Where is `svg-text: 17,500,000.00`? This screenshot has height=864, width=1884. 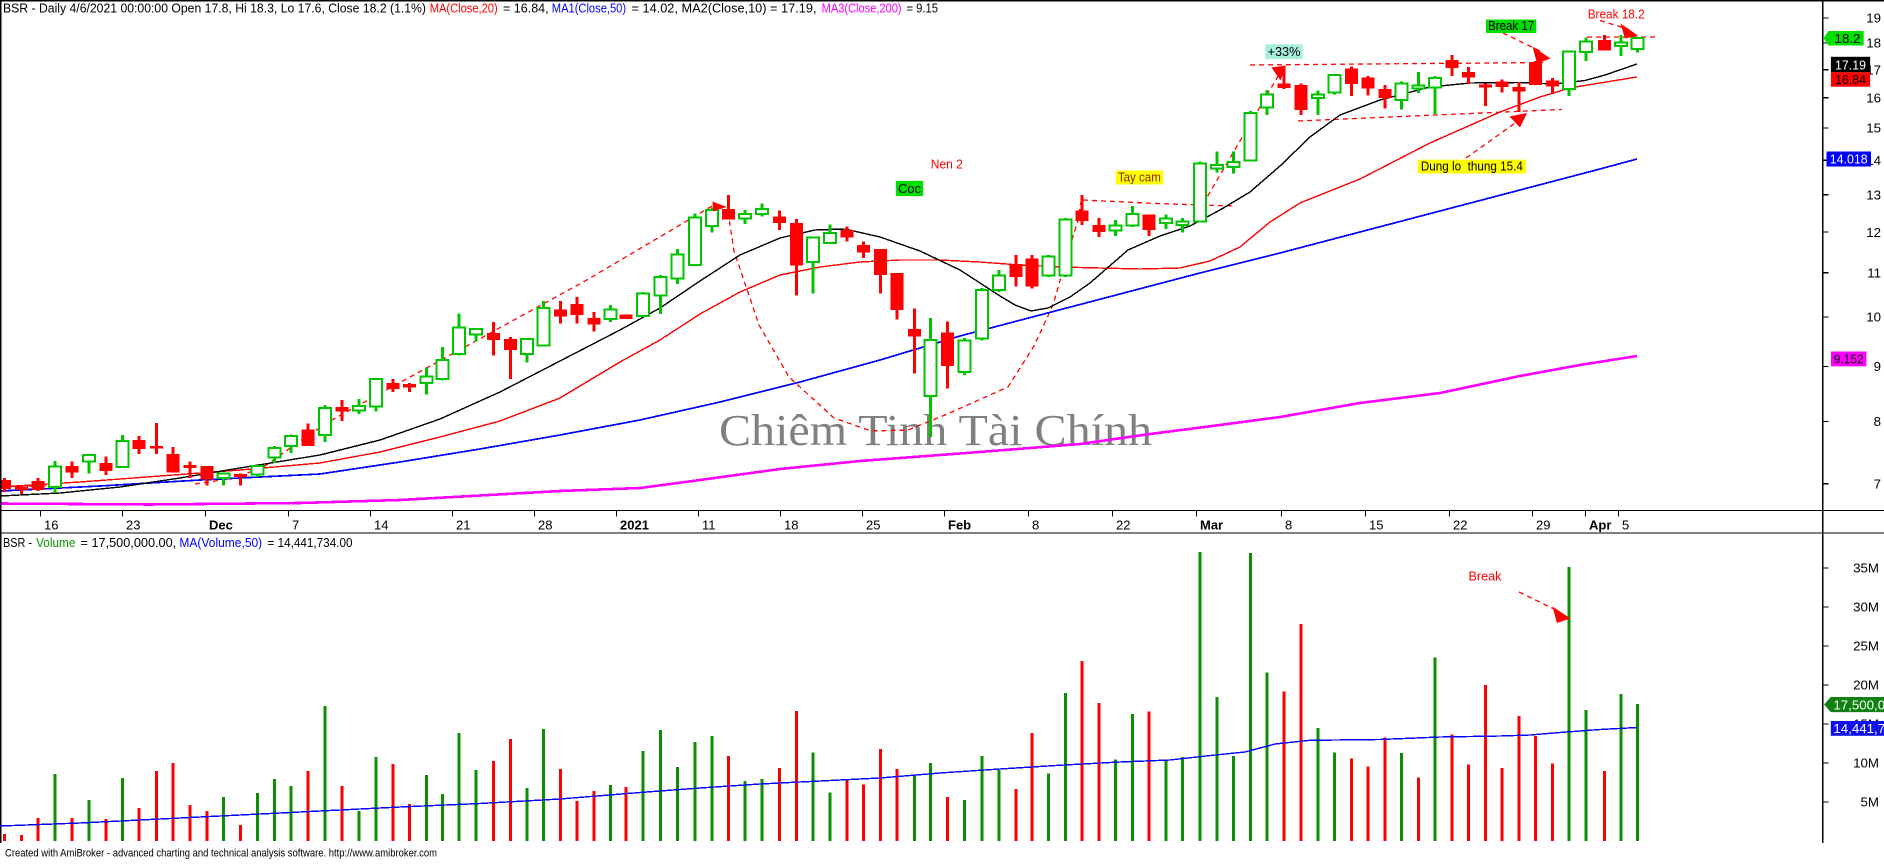
svg-text: 17,500,000.00 is located at coordinates (1858, 705).